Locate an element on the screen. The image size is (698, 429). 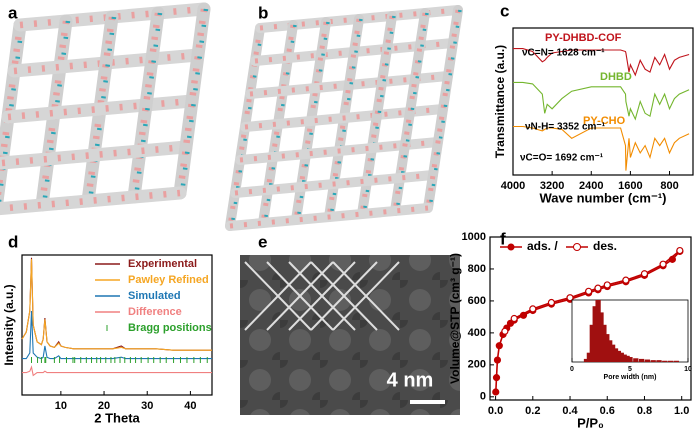
legend-label: Simulated is located at coordinates (154, 296).